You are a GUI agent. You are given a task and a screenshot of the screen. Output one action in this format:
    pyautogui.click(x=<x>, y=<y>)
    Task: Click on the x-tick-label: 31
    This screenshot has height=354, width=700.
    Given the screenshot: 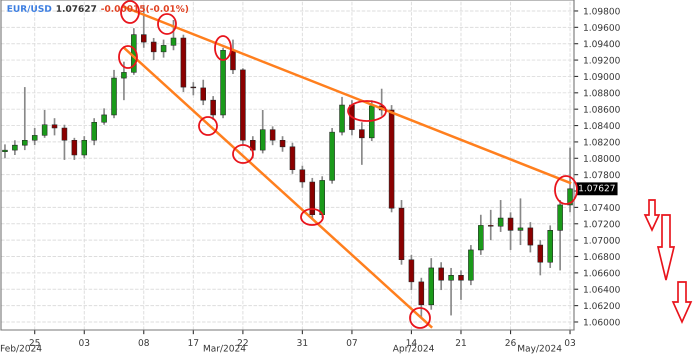 What is the action you would take?
    pyautogui.click(x=302, y=342)
    